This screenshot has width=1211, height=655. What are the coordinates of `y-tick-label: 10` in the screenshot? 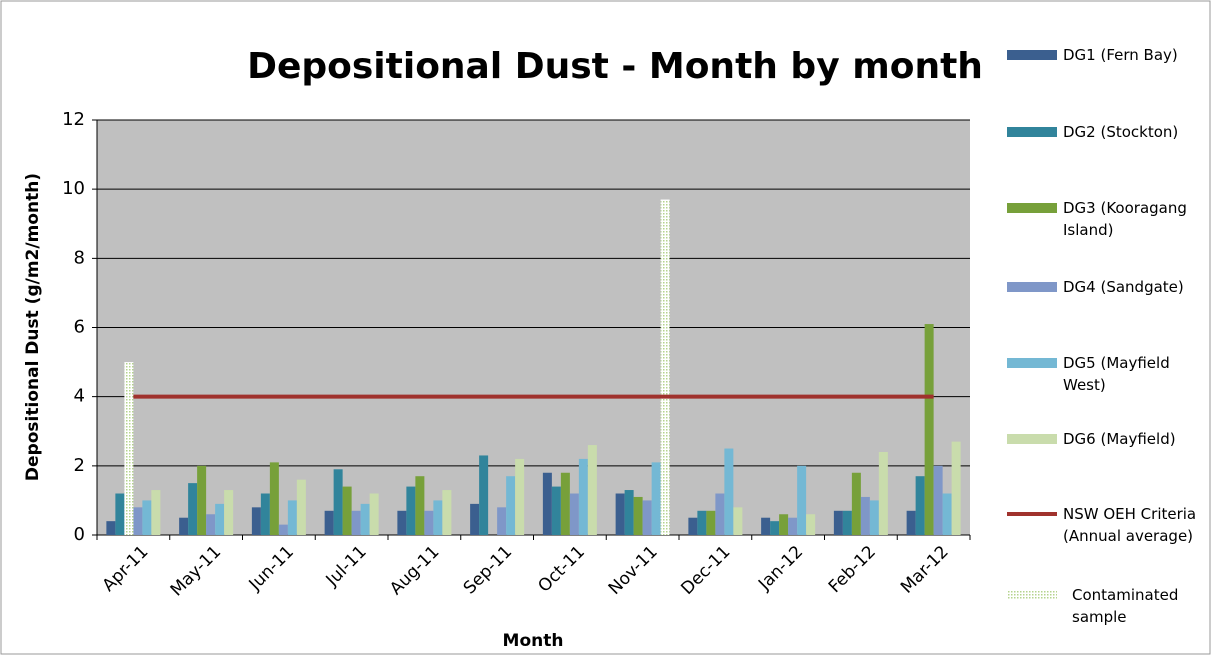 It's located at (73, 188).